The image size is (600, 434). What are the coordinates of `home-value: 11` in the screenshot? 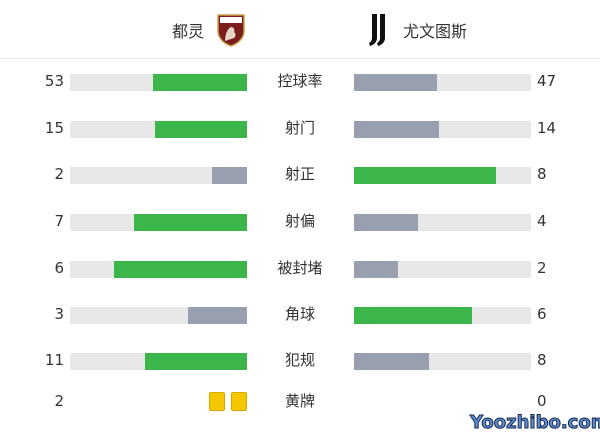 It's located at (54, 360).